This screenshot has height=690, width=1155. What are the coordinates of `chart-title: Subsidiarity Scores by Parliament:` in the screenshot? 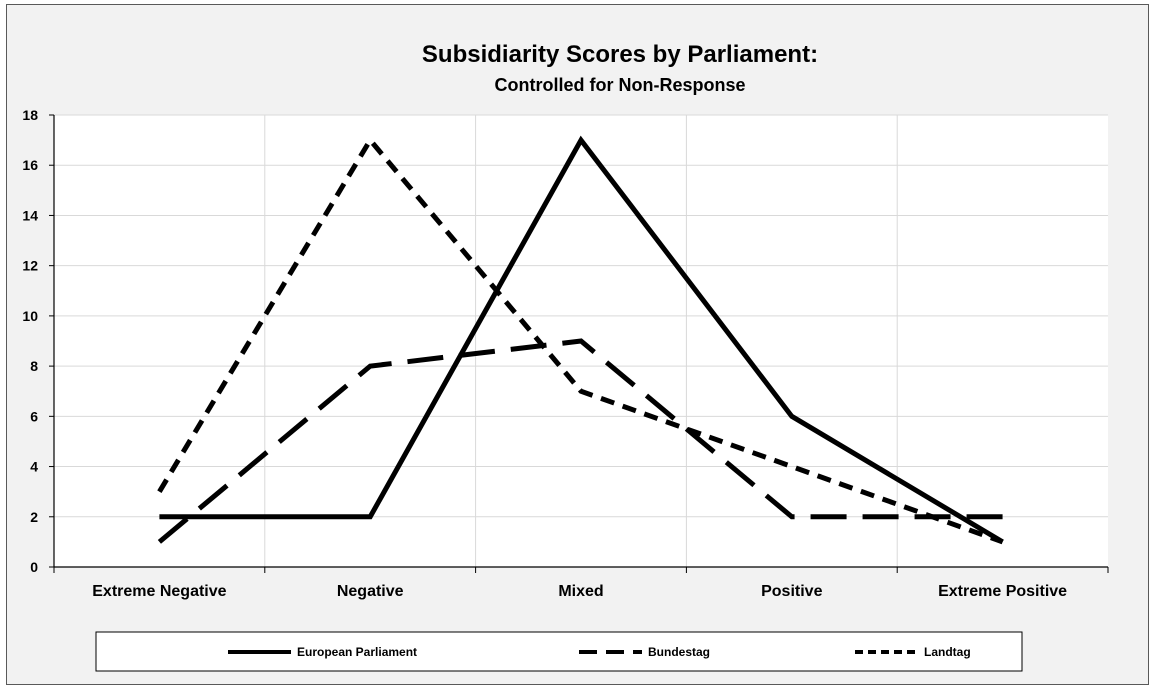 It's located at (620, 54).